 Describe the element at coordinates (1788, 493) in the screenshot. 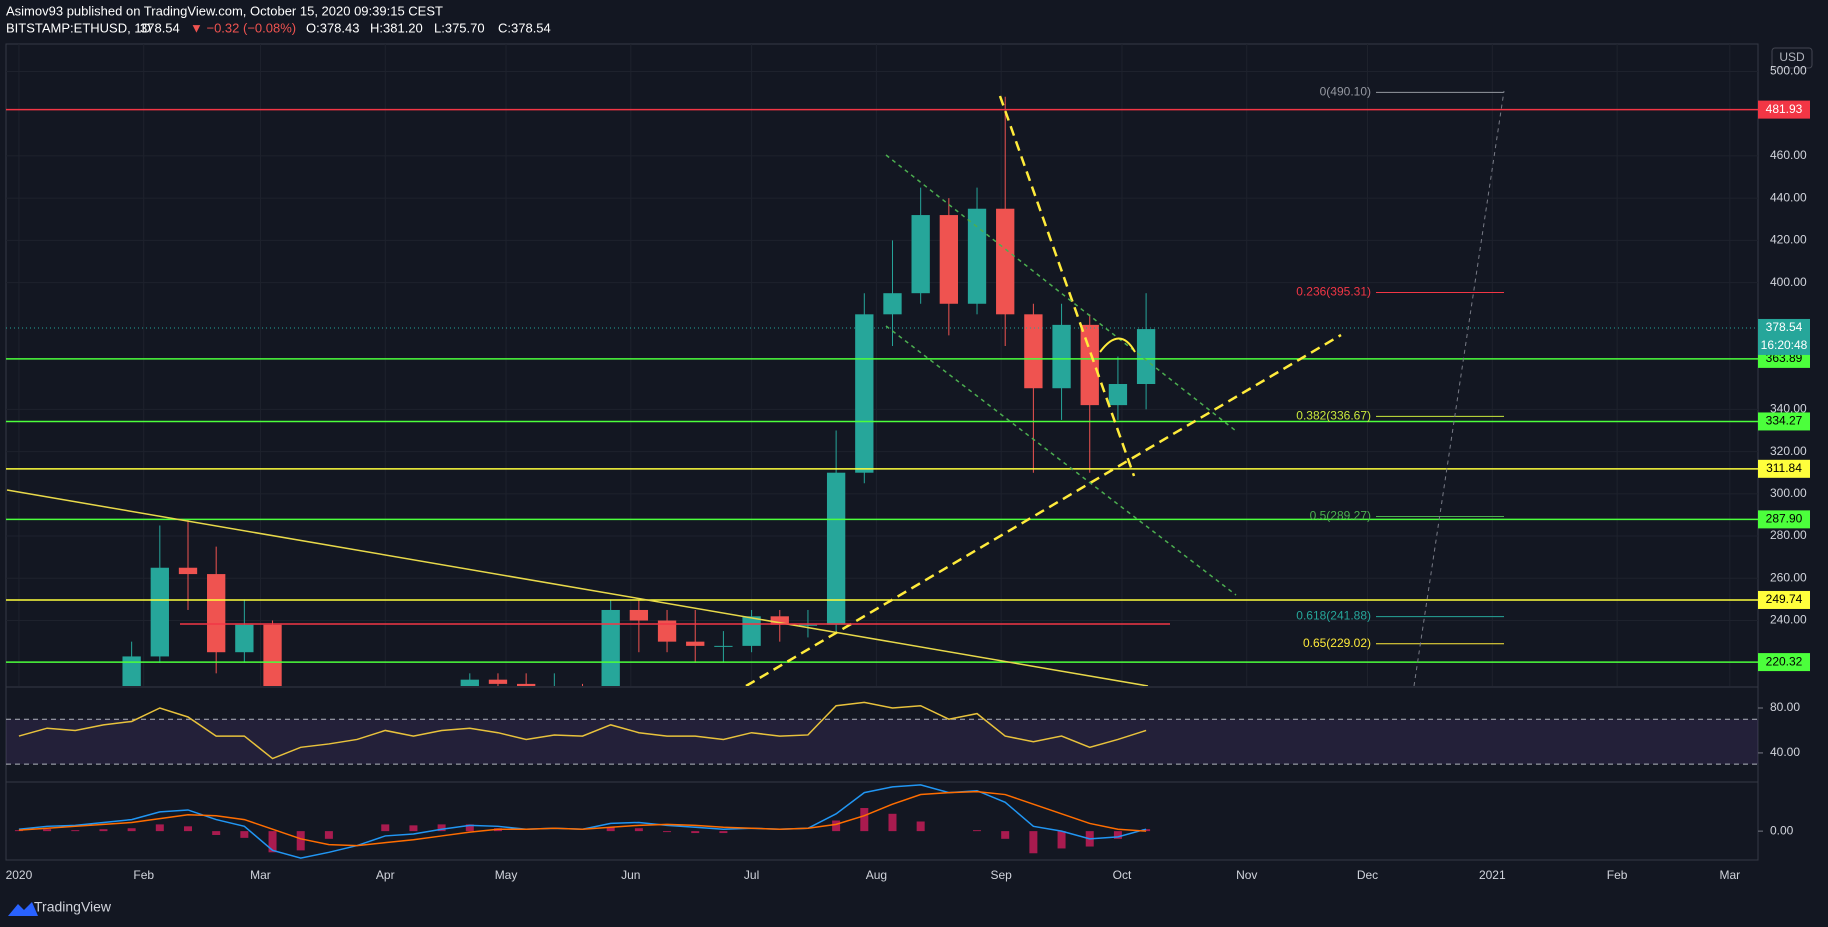

I see `y-tick-label: 300.00` at that location.